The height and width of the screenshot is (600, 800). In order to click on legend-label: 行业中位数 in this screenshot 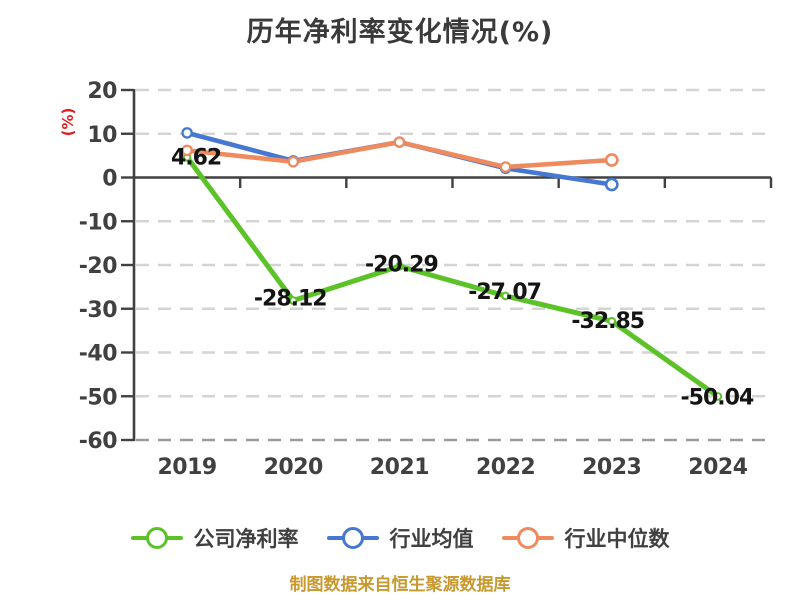, I will do `click(617, 539)`.